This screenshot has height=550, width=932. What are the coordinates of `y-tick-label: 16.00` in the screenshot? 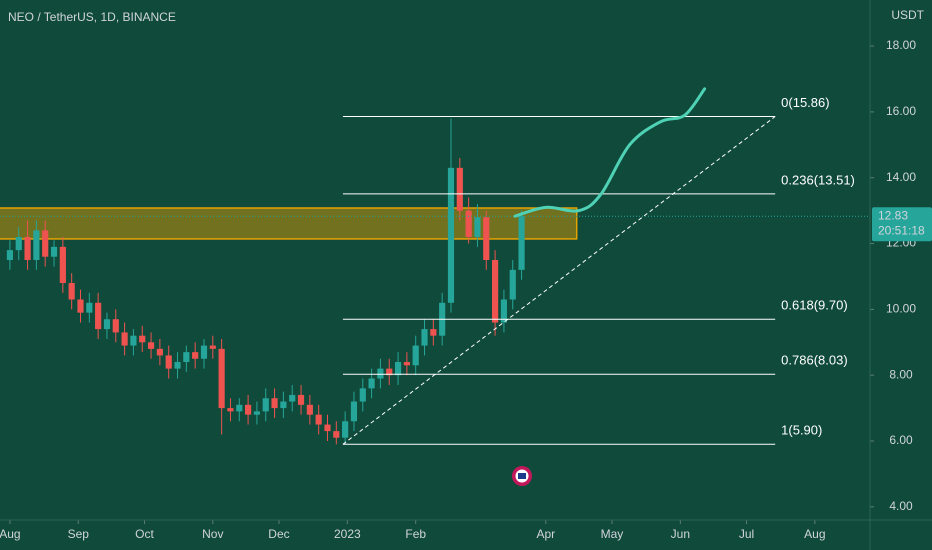 It's located at (901, 111).